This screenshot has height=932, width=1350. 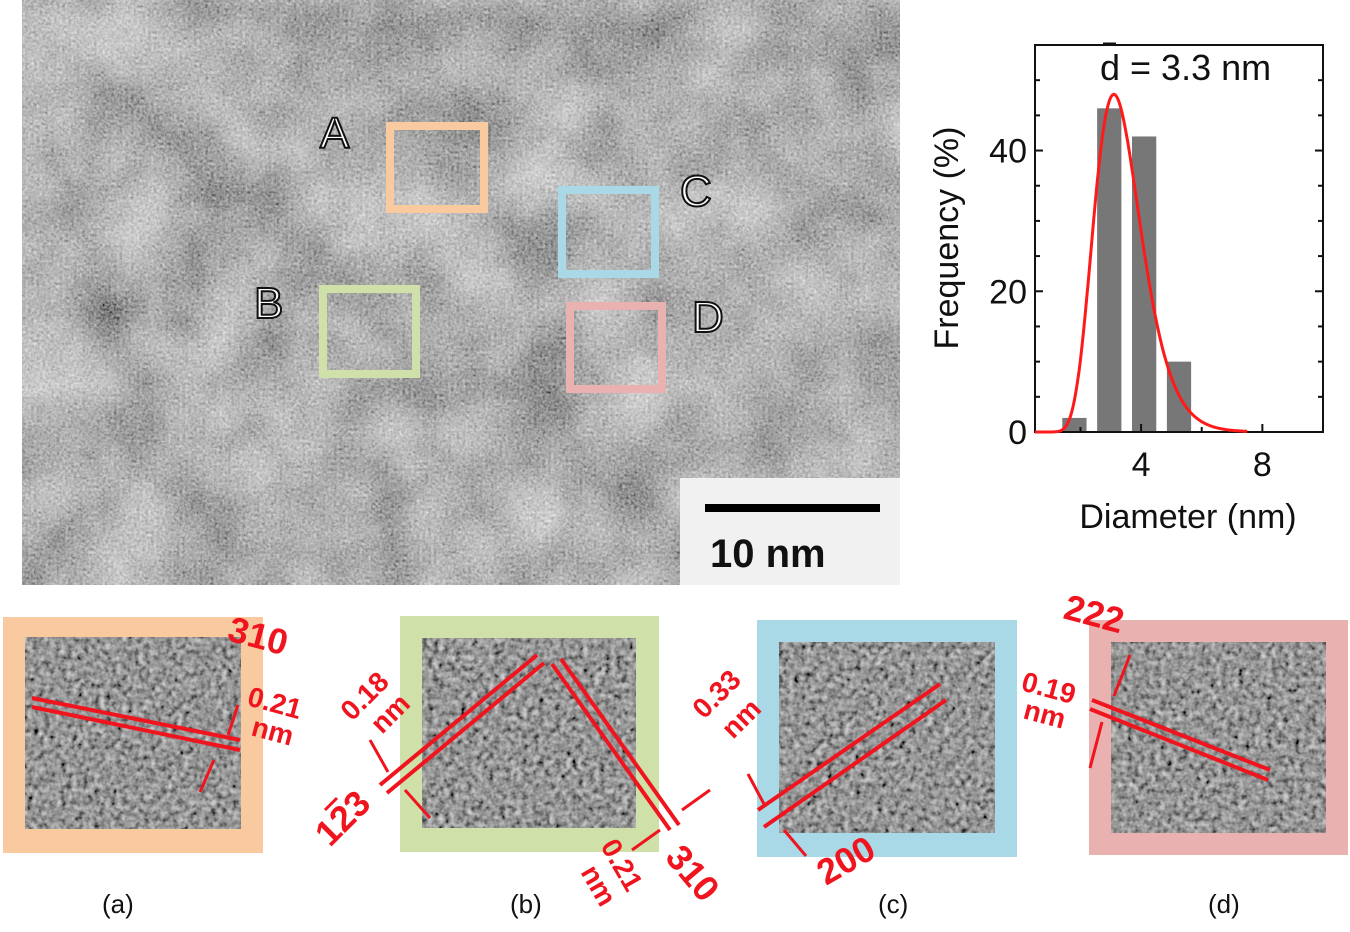 What do you see at coordinates (893, 904) in the screenshot?
I see `caption-c: (c)` at bounding box center [893, 904].